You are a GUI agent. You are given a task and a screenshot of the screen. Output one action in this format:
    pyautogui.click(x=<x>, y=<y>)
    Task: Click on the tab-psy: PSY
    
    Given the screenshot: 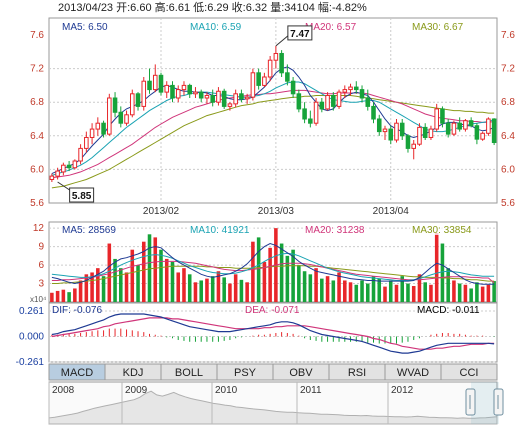 What is the action you would take?
    pyautogui.click(x=245, y=372)
    